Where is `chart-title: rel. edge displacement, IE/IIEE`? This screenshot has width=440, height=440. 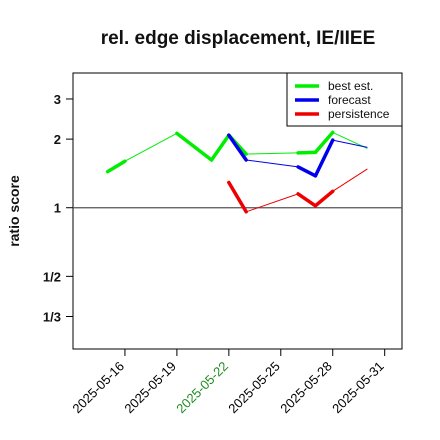 chart-title: rel. edge displacement, IE/IIEE is located at coordinates (238, 38).